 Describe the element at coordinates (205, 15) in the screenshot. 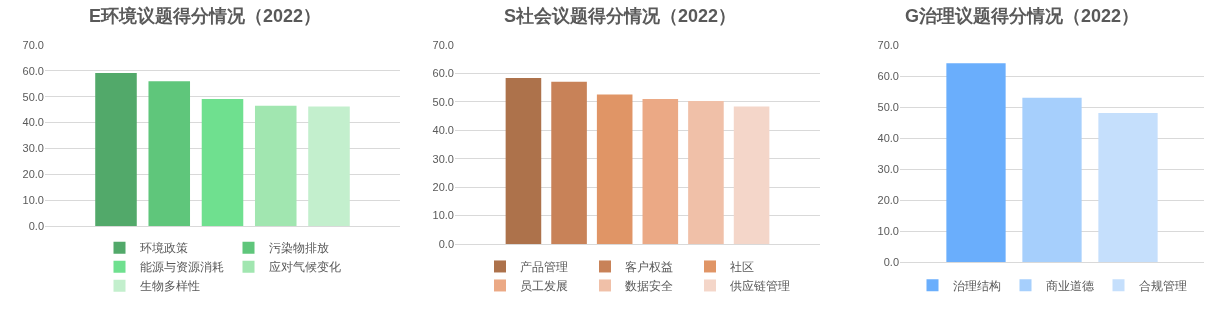

I see `chart-title: E环境议题得分情况（2022）` at that location.